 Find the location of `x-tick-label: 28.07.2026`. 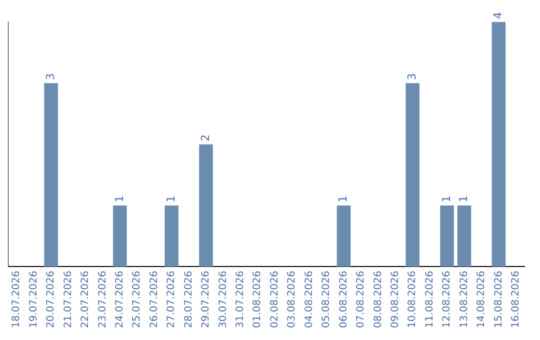

x-tick-label: 28.07.2026 is located at coordinates (188, 299).